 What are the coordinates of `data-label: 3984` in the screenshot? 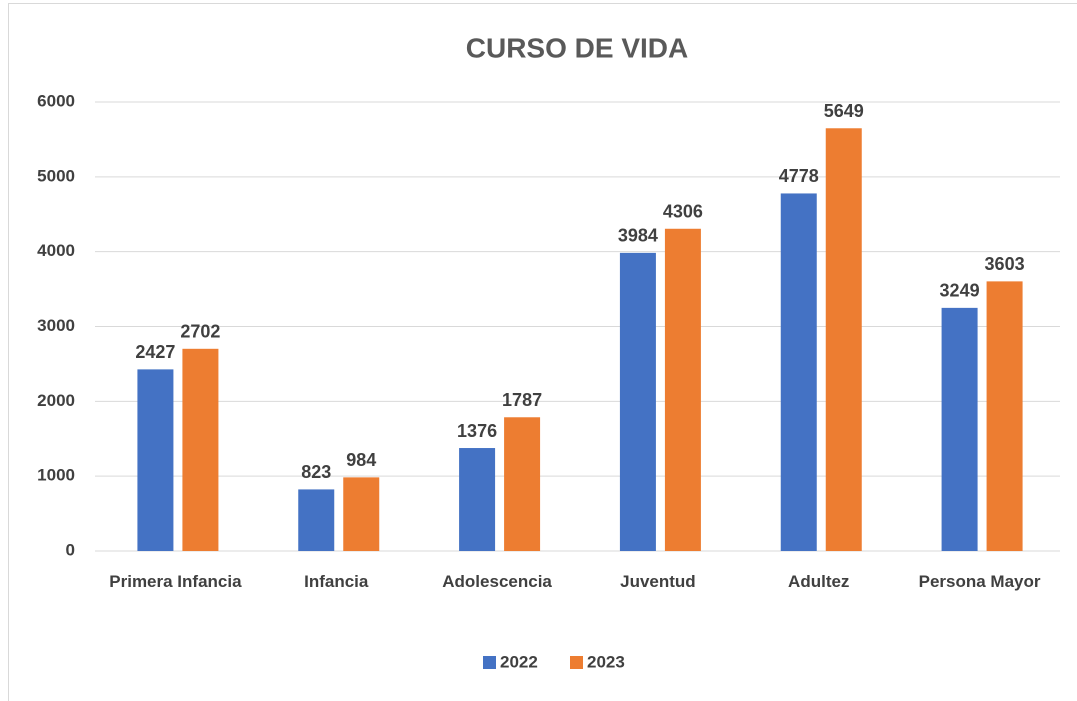 It's located at (638, 236).